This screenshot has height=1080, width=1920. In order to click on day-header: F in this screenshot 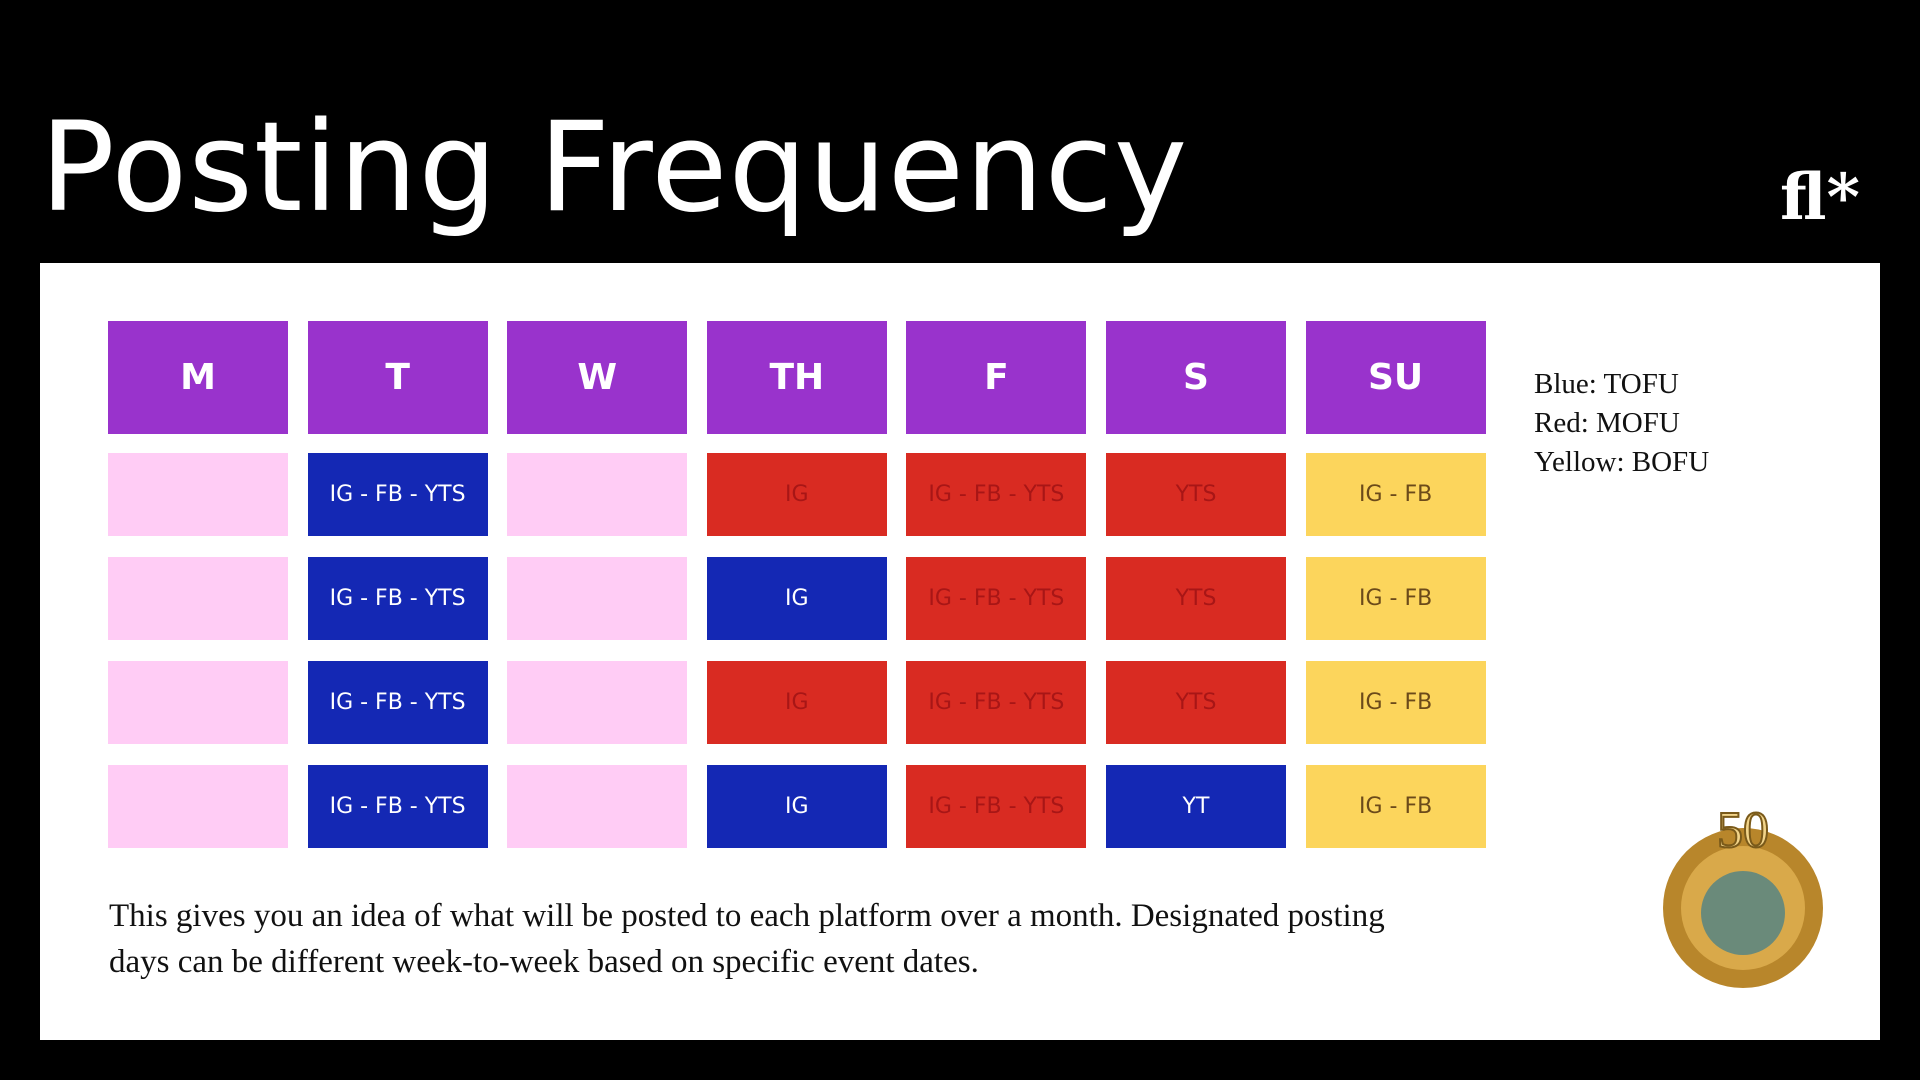, I will do `click(996, 377)`.